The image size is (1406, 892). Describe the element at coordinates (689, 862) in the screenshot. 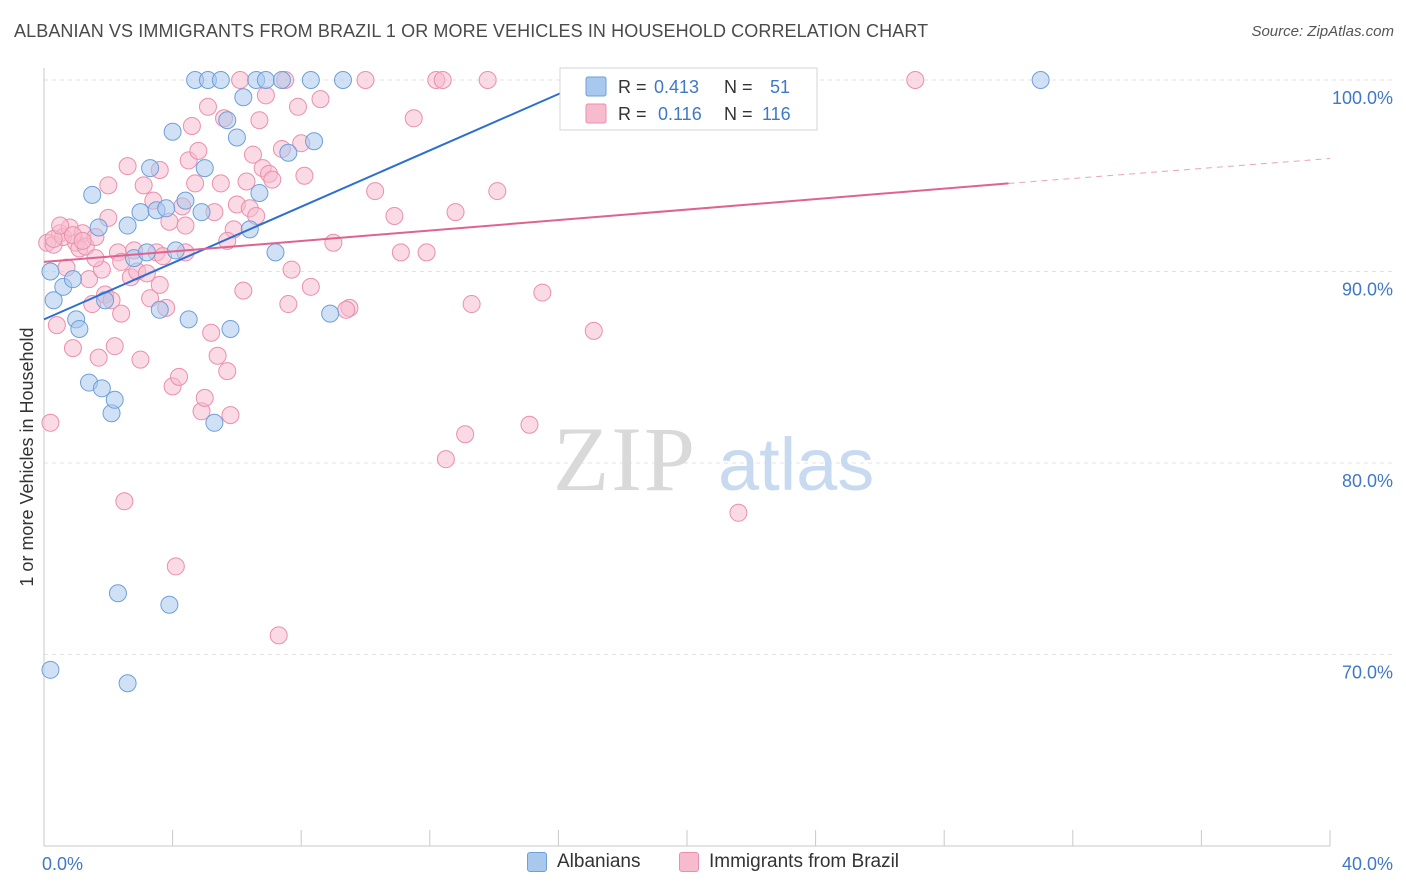

I see `bottom-legend-swatch-brazil` at that location.